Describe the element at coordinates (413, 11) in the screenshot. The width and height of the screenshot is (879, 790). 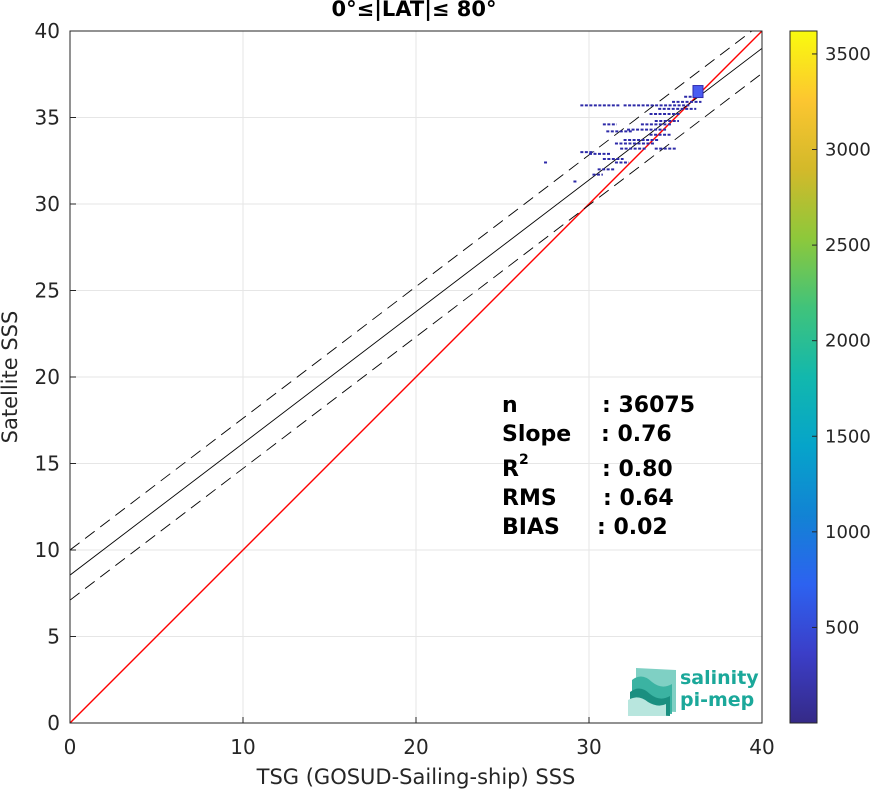
I see `chart-title: 0°≤|LAT|≤ 80°` at that location.